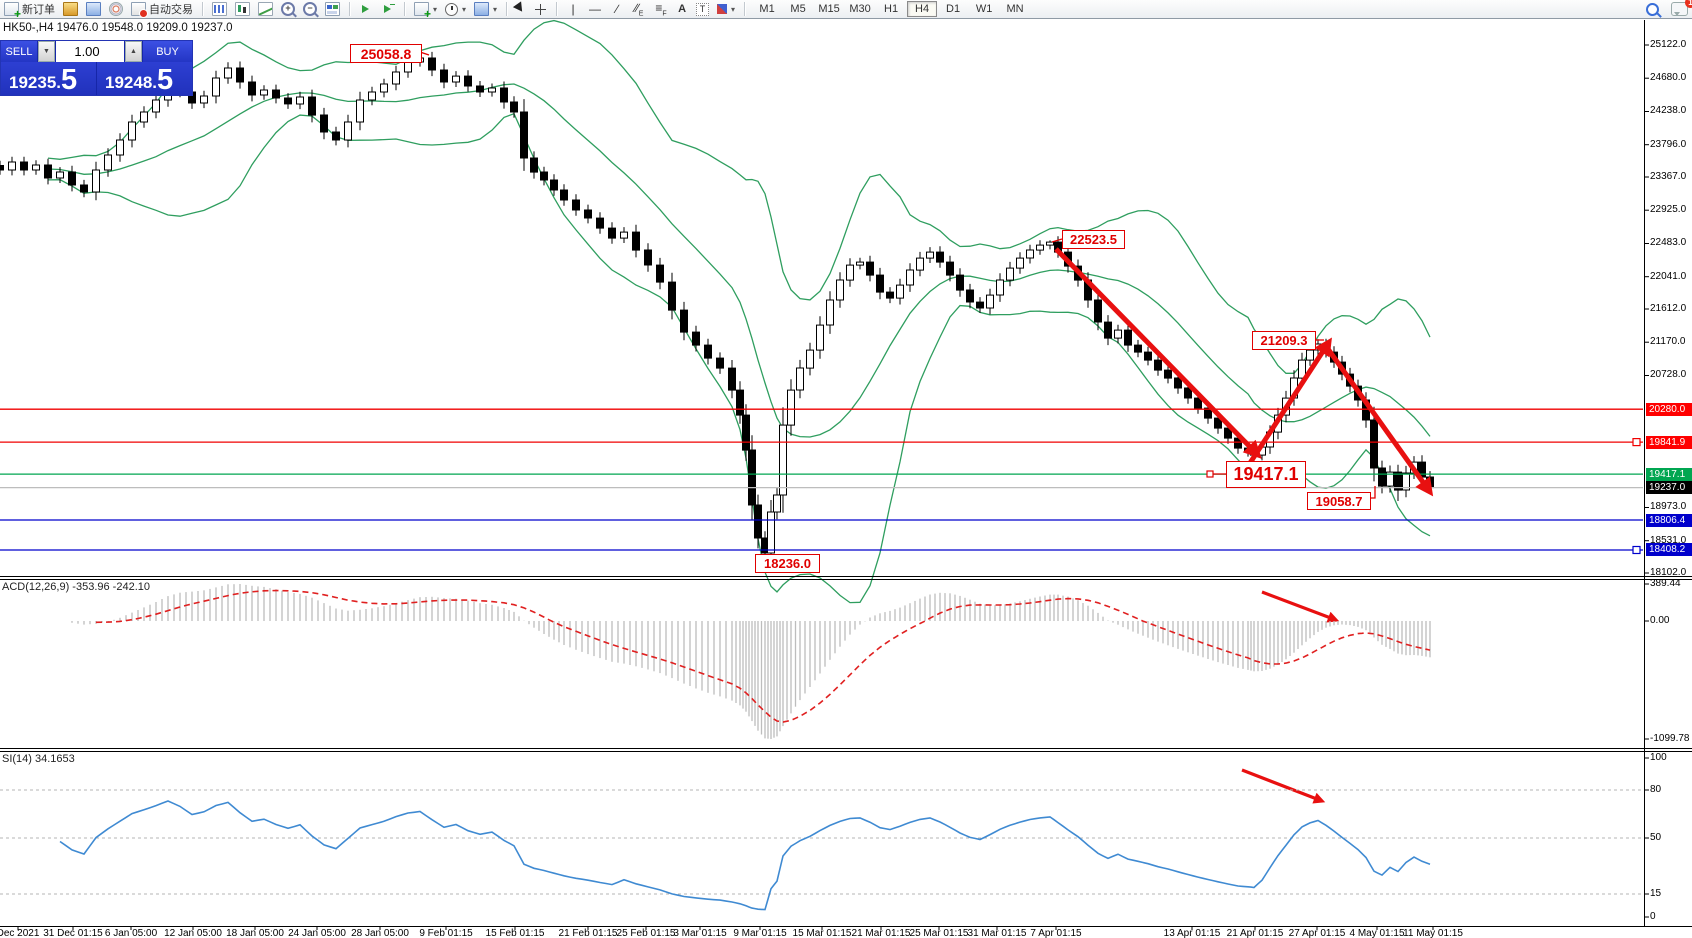  I want to click on text-tool-button: A, so click(682, 9).